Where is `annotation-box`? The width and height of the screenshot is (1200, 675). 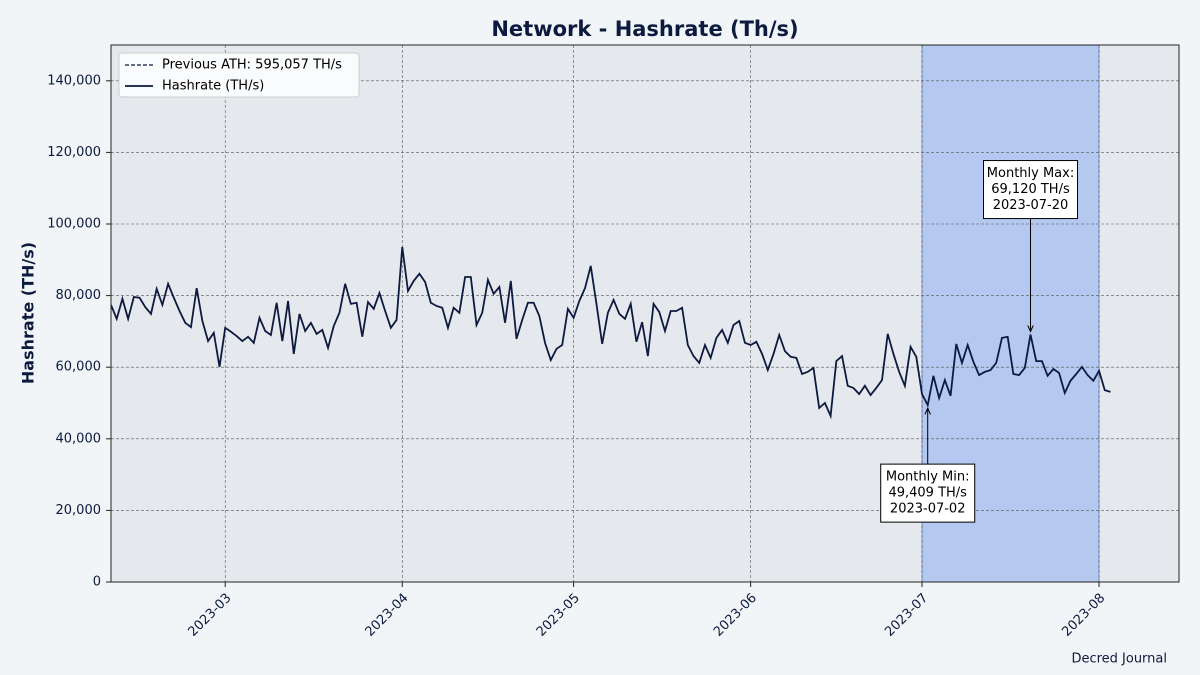
annotation-box is located at coordinates (1031, 190).